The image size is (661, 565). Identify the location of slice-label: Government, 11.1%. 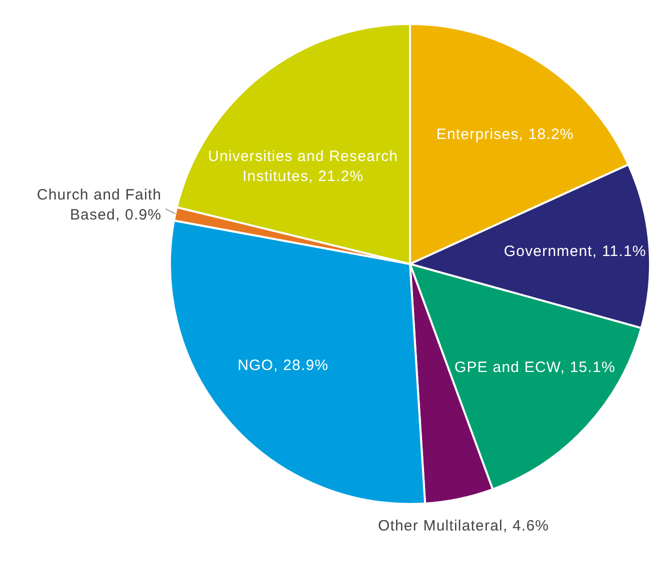
(575, 251).